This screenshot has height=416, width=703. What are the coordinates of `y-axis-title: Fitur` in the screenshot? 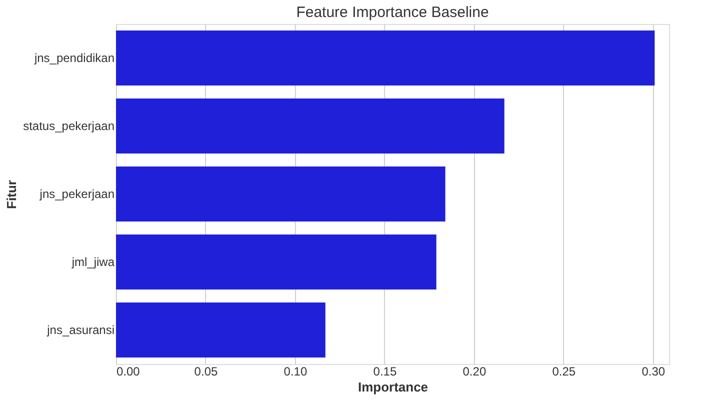 It's located at (12, 194).